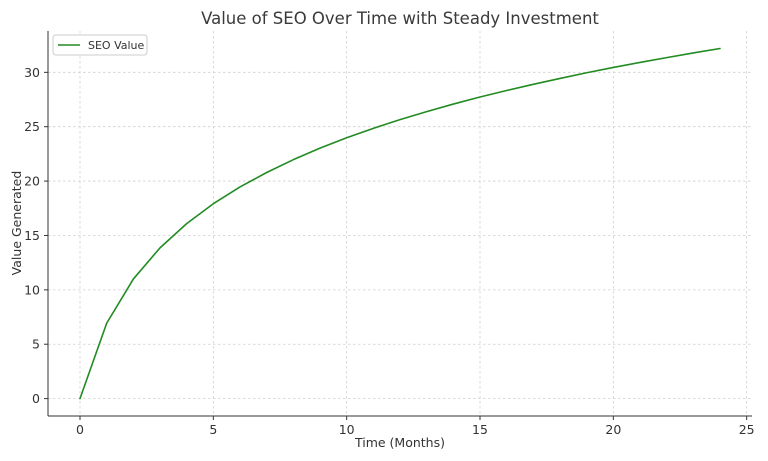 The height and width of the screenshot is (461, 768). I want to click on y-tick-label: 15, so click(32, 235).